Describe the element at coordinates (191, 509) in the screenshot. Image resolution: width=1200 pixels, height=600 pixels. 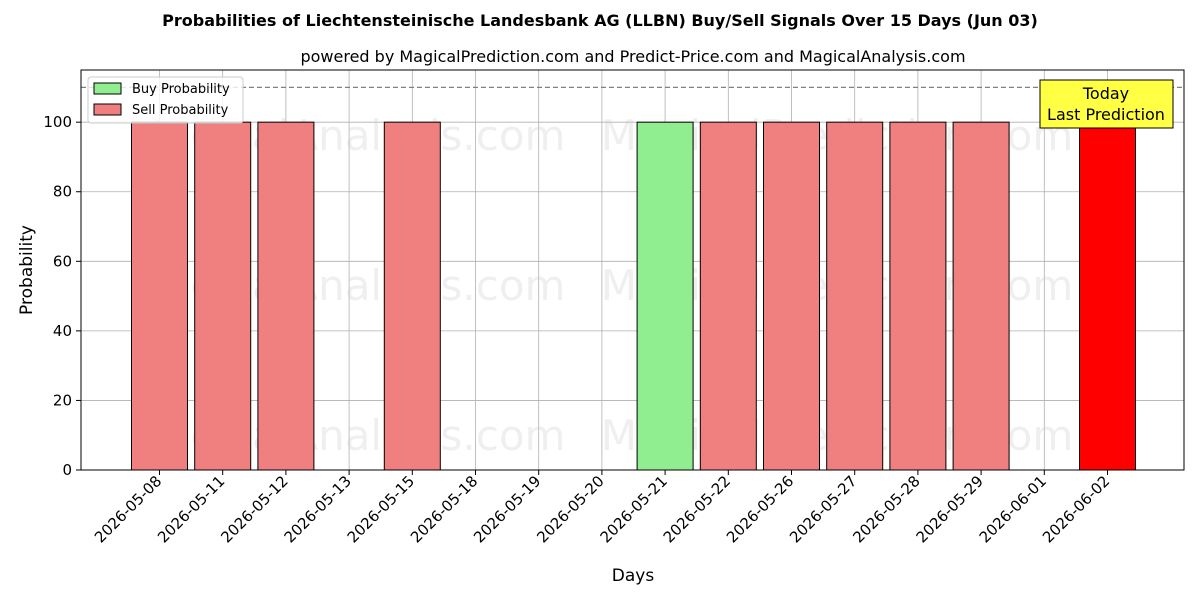
I see `x-tick-label-1: 2026-05-11` at that location.